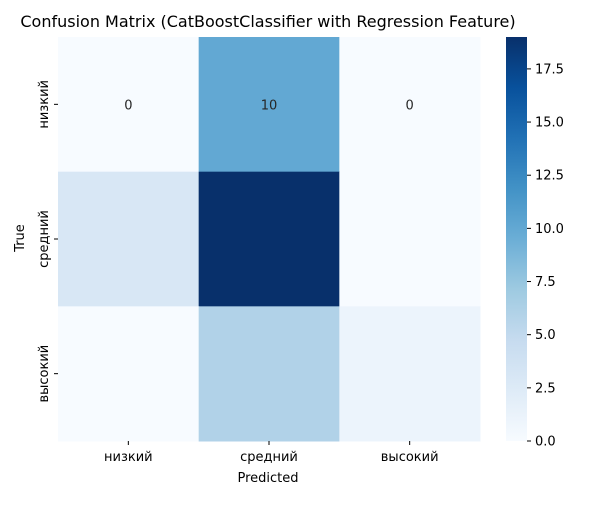  What do you see at coordinates (549, 176) in the screenshot?
I see `colorbar-tick-label: 12.5` at bounding box center [549, 176].